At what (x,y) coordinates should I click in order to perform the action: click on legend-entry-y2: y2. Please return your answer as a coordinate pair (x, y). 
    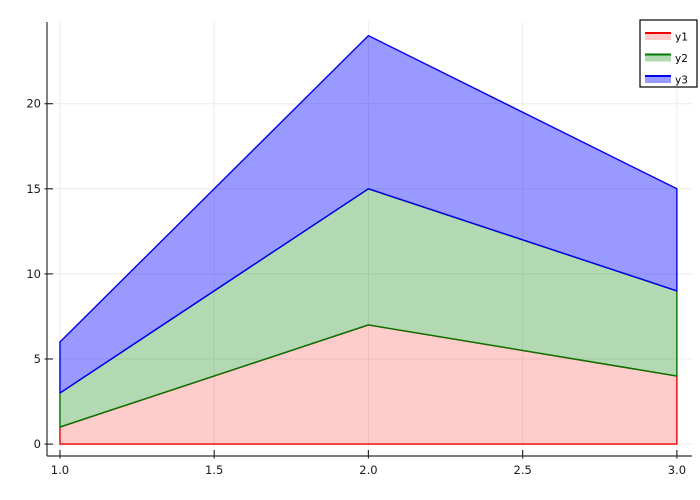
    Looking at the image, I should click on (666, 59).